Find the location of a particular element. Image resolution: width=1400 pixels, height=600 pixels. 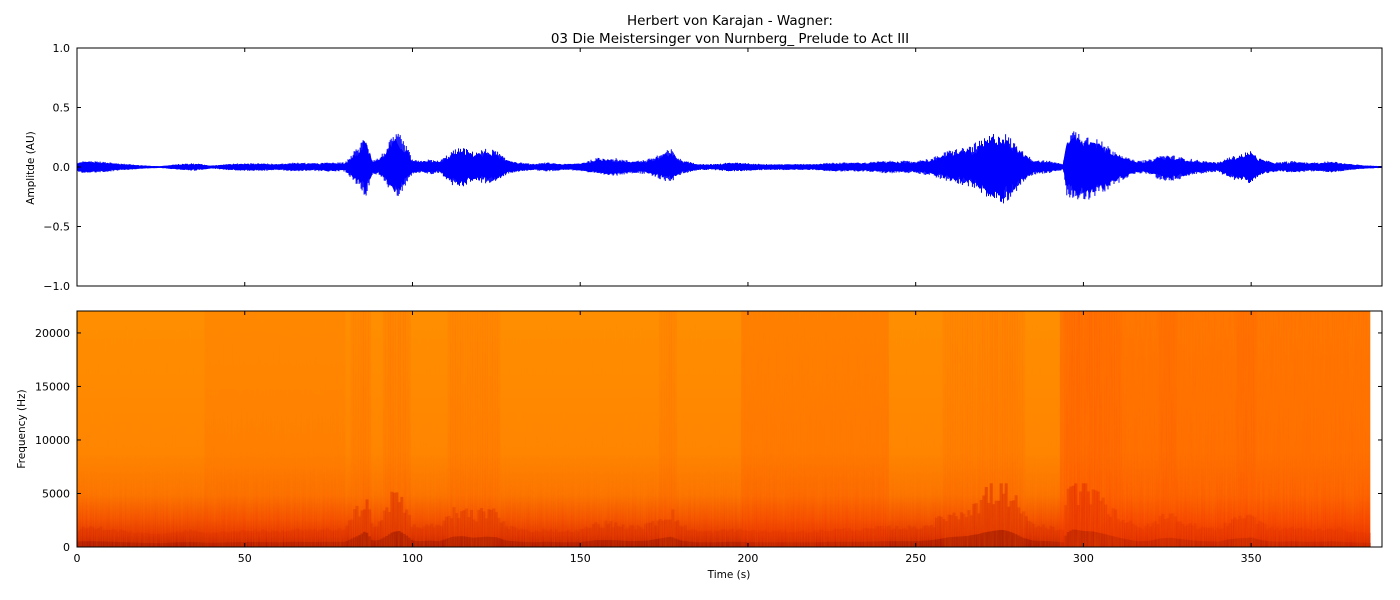

xtick-label: 200 is located at coordinates (747, 558).